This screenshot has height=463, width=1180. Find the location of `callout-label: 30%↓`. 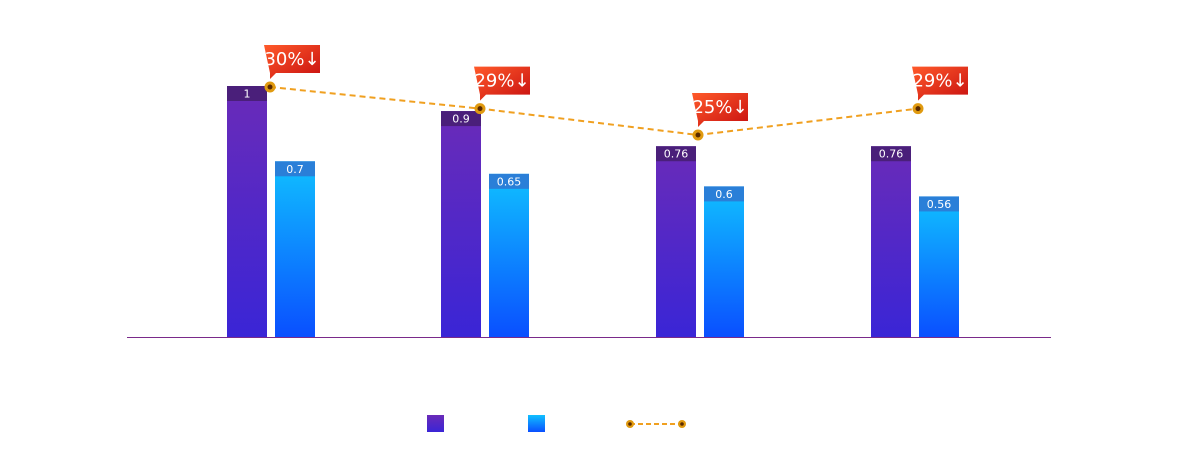

callout-label: 30%↓ is located at coordinates (291, 59).